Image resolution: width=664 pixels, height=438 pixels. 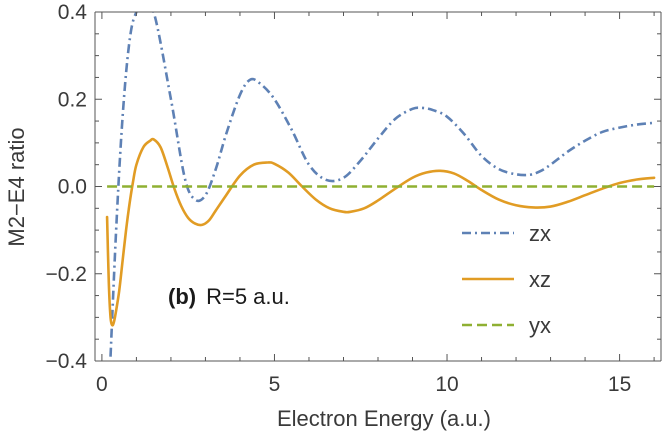 I want to click on panel-label: (b), so click(x=182, y=296).